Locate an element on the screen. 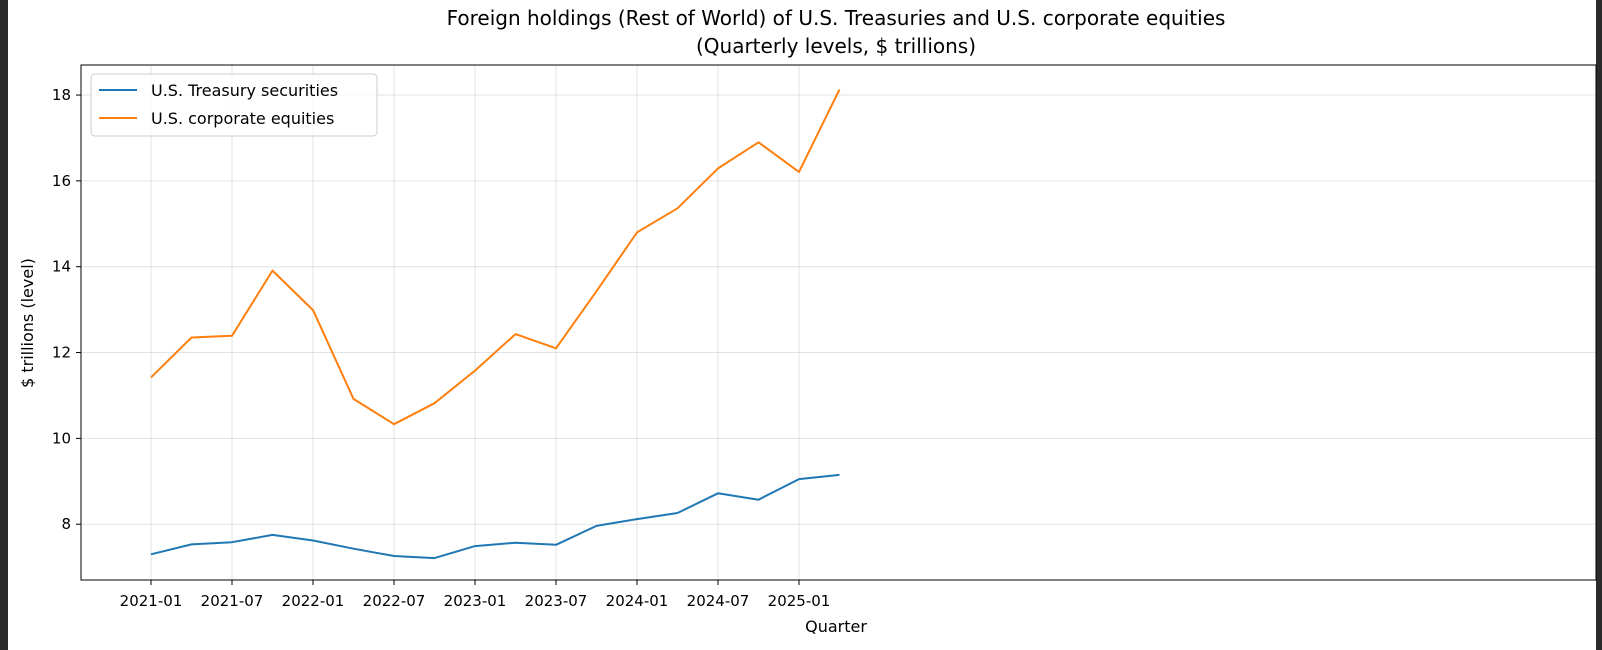  y-tick-label: 14 is located at coordinates (61, 267).